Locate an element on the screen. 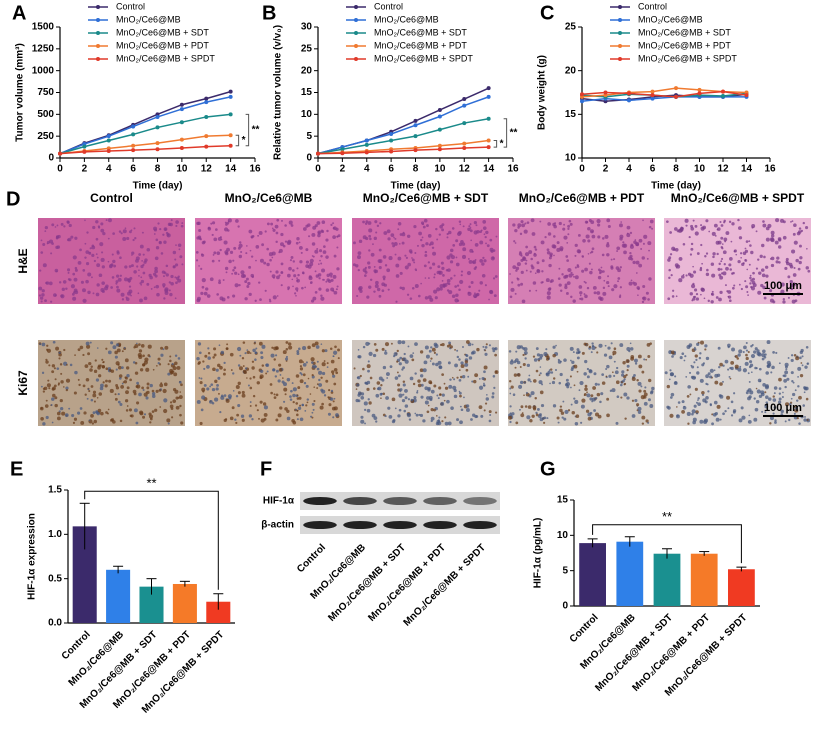  legend-label: MnO₂/Ce6@MB + PDT is located at coordinates (420, 45).